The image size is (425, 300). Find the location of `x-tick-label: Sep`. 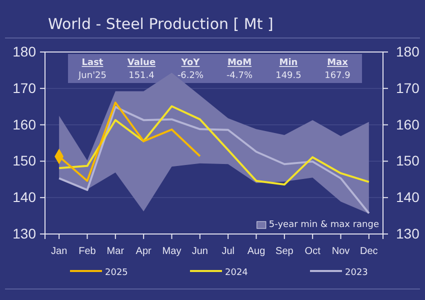

x-tick-label: Sep is located at coordinates (285, 251).